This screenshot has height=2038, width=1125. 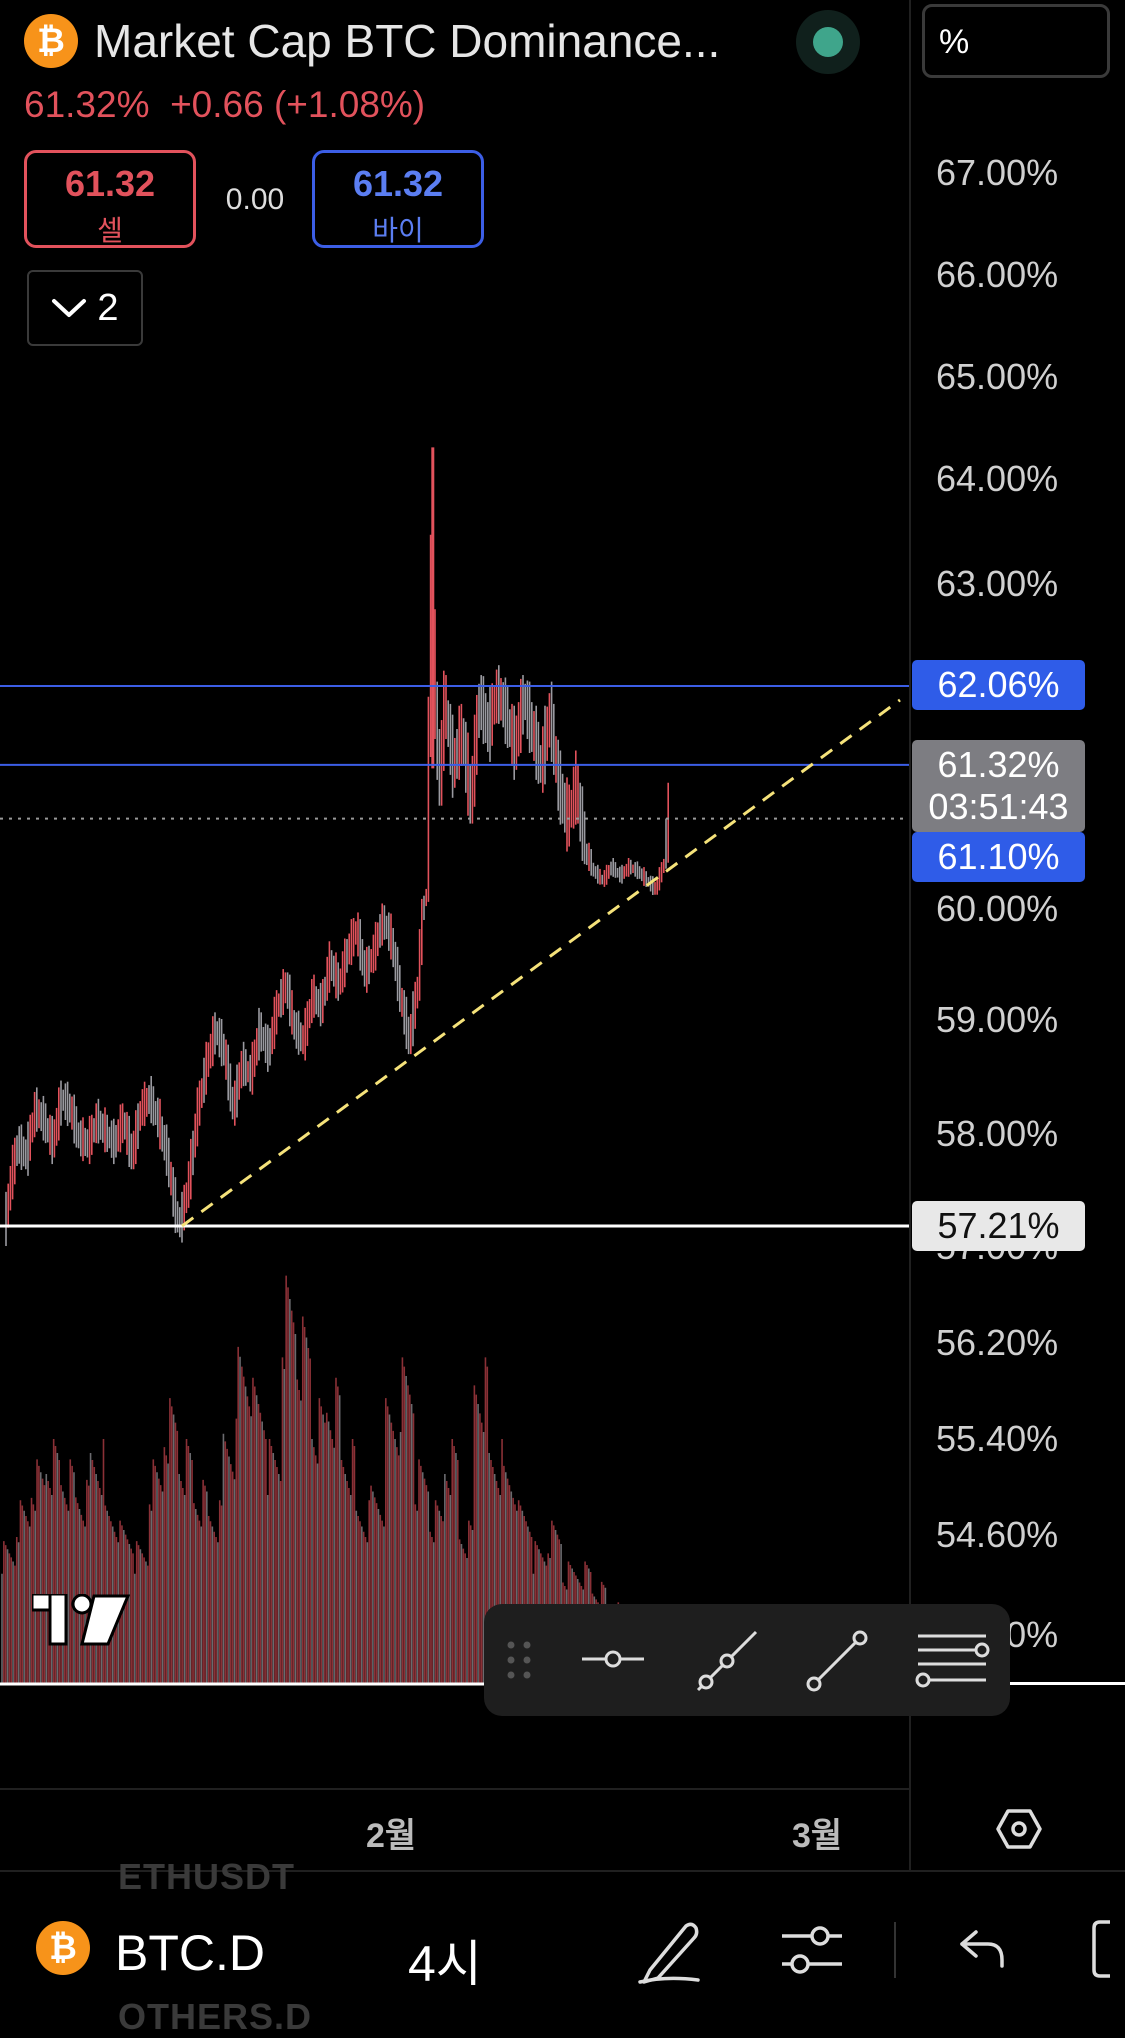 What do you see at coordinates (1019, 1829) in the screenshot?
I see `chart-settings-icon` at bounding box center [1019, 1829].